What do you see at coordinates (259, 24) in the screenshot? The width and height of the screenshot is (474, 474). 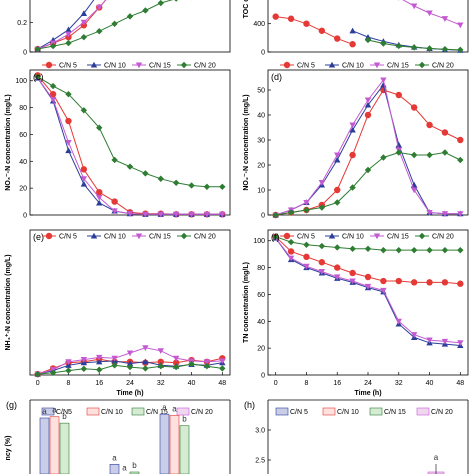 I see `y-tick-label: 400` at bounding box center [259, 24].